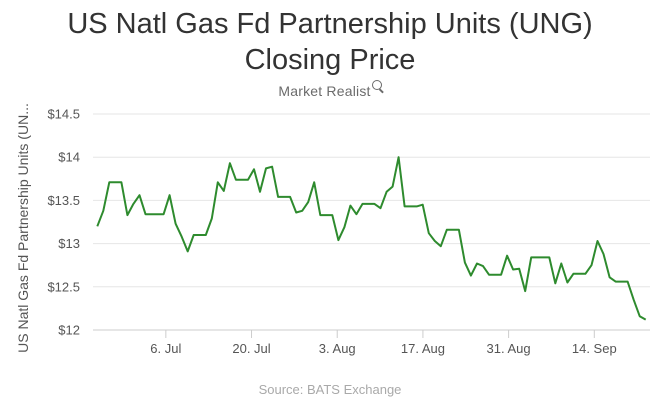  I want to click on chart-title-line-2: Closing Price, so click(330, 60).